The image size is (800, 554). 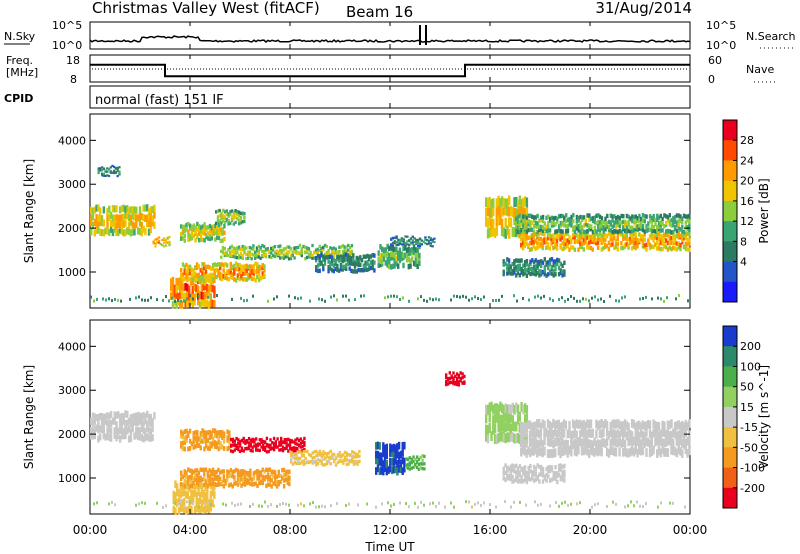 What do you see at coordinates (747, 201) in the screenshot?
I see `colorbar-tick-label: 16` at bounding box center [747, 201].